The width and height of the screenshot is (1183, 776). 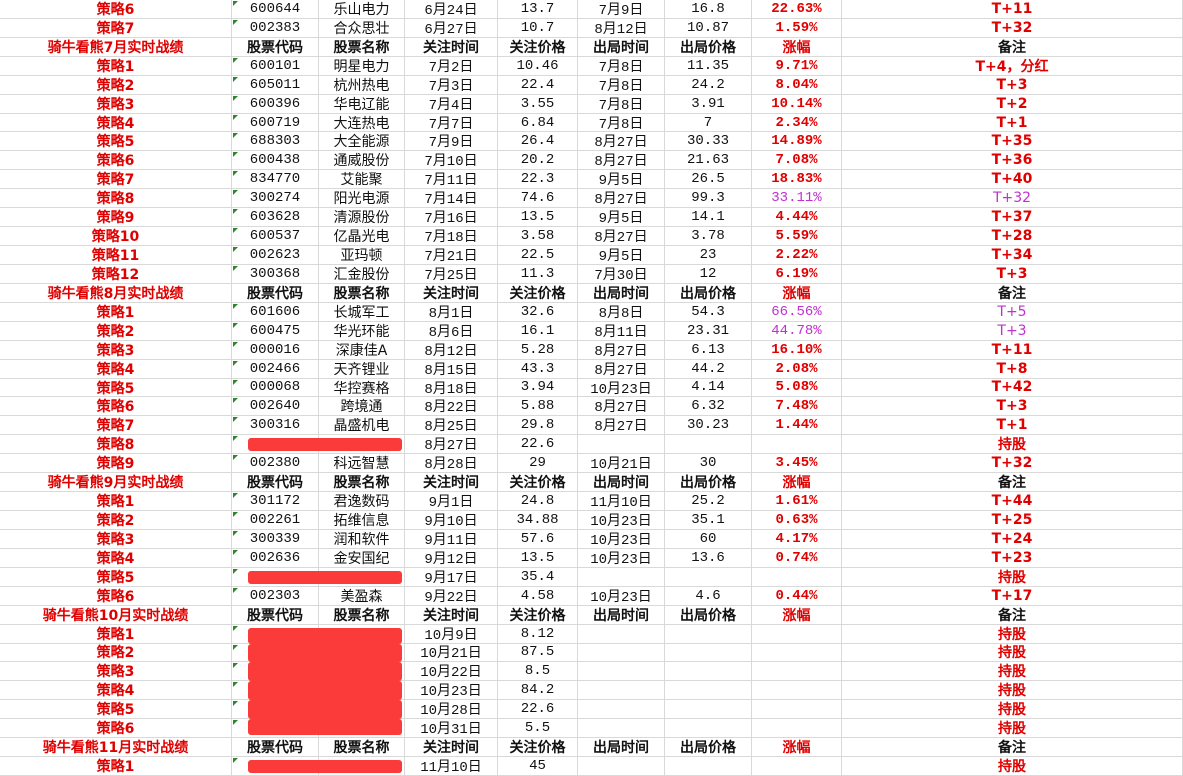 What do you see at coordinates (538, 407) in the screenshot?
I see `watch-price-cell: 5.88` at bounding box center [538, 407].